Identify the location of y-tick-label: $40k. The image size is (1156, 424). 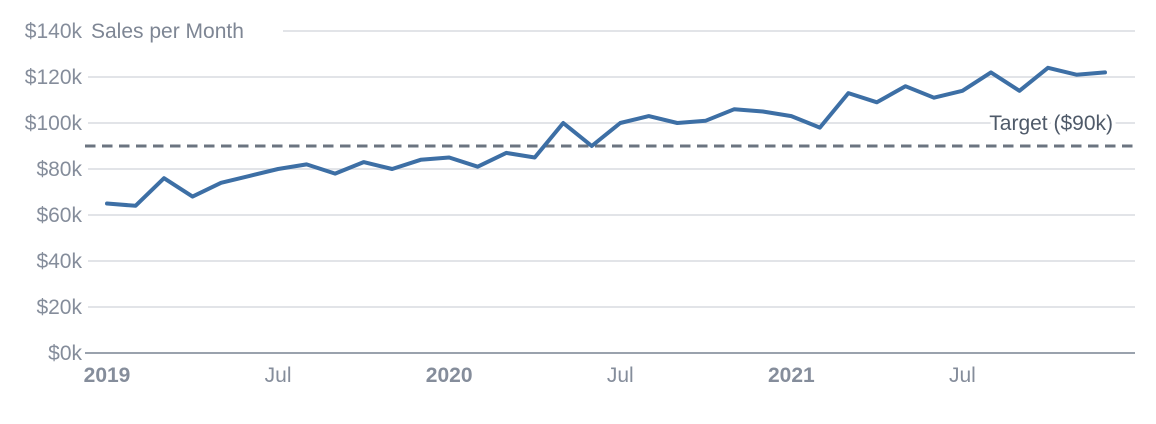
(59, 261).